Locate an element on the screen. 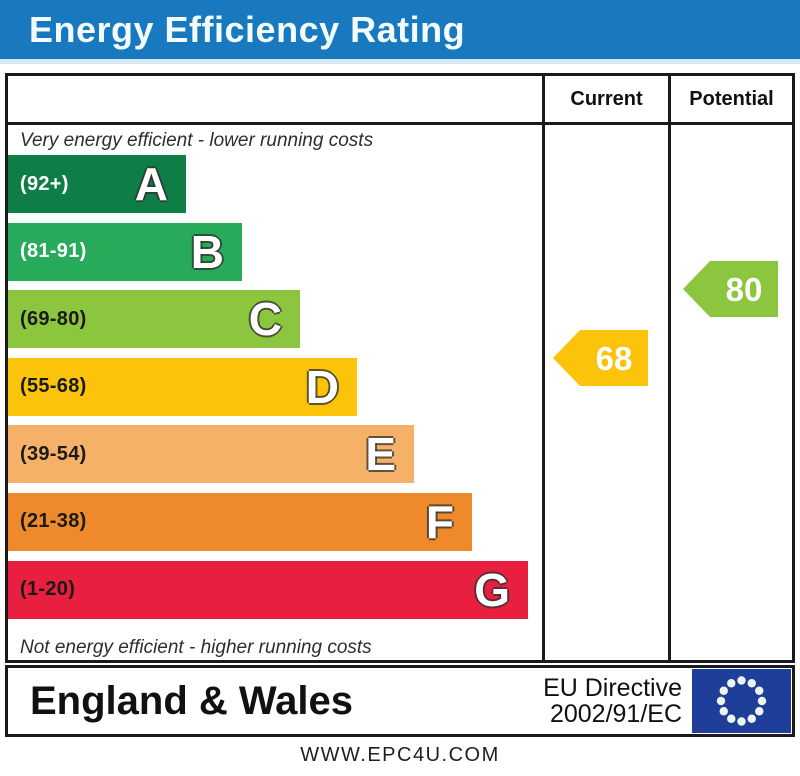 The image size is (800, 776). band-row-d: (55-68) D is located at coordinates (275, 386).